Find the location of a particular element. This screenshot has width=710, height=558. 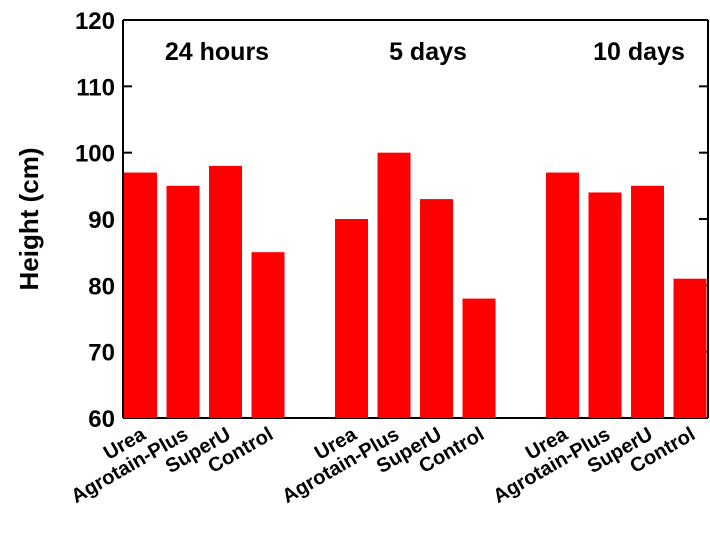

group-label: 5 days is located at coordinates (428, 52).